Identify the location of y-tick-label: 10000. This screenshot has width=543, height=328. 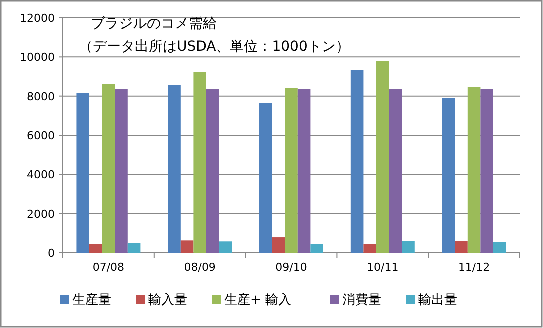
(37, 57).